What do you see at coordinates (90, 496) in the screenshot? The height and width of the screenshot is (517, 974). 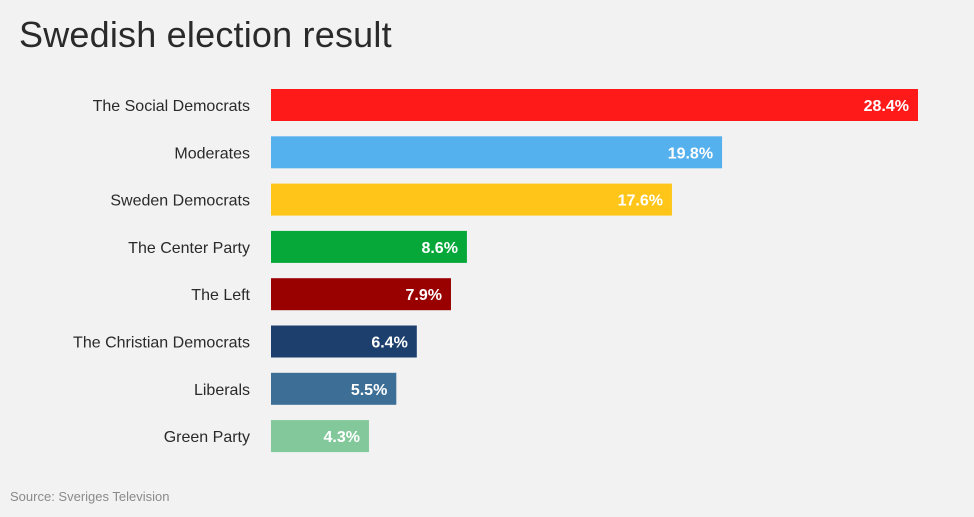 I see `source-note: Source: Sveriges Television` at bounding box center [90, 496].